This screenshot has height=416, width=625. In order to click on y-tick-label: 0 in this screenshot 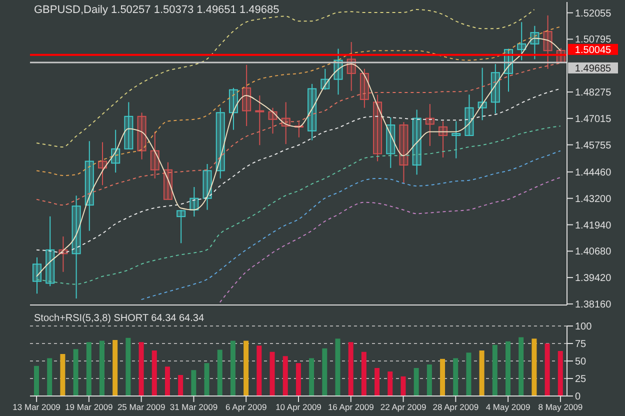, I will do `click(578, 397)`.